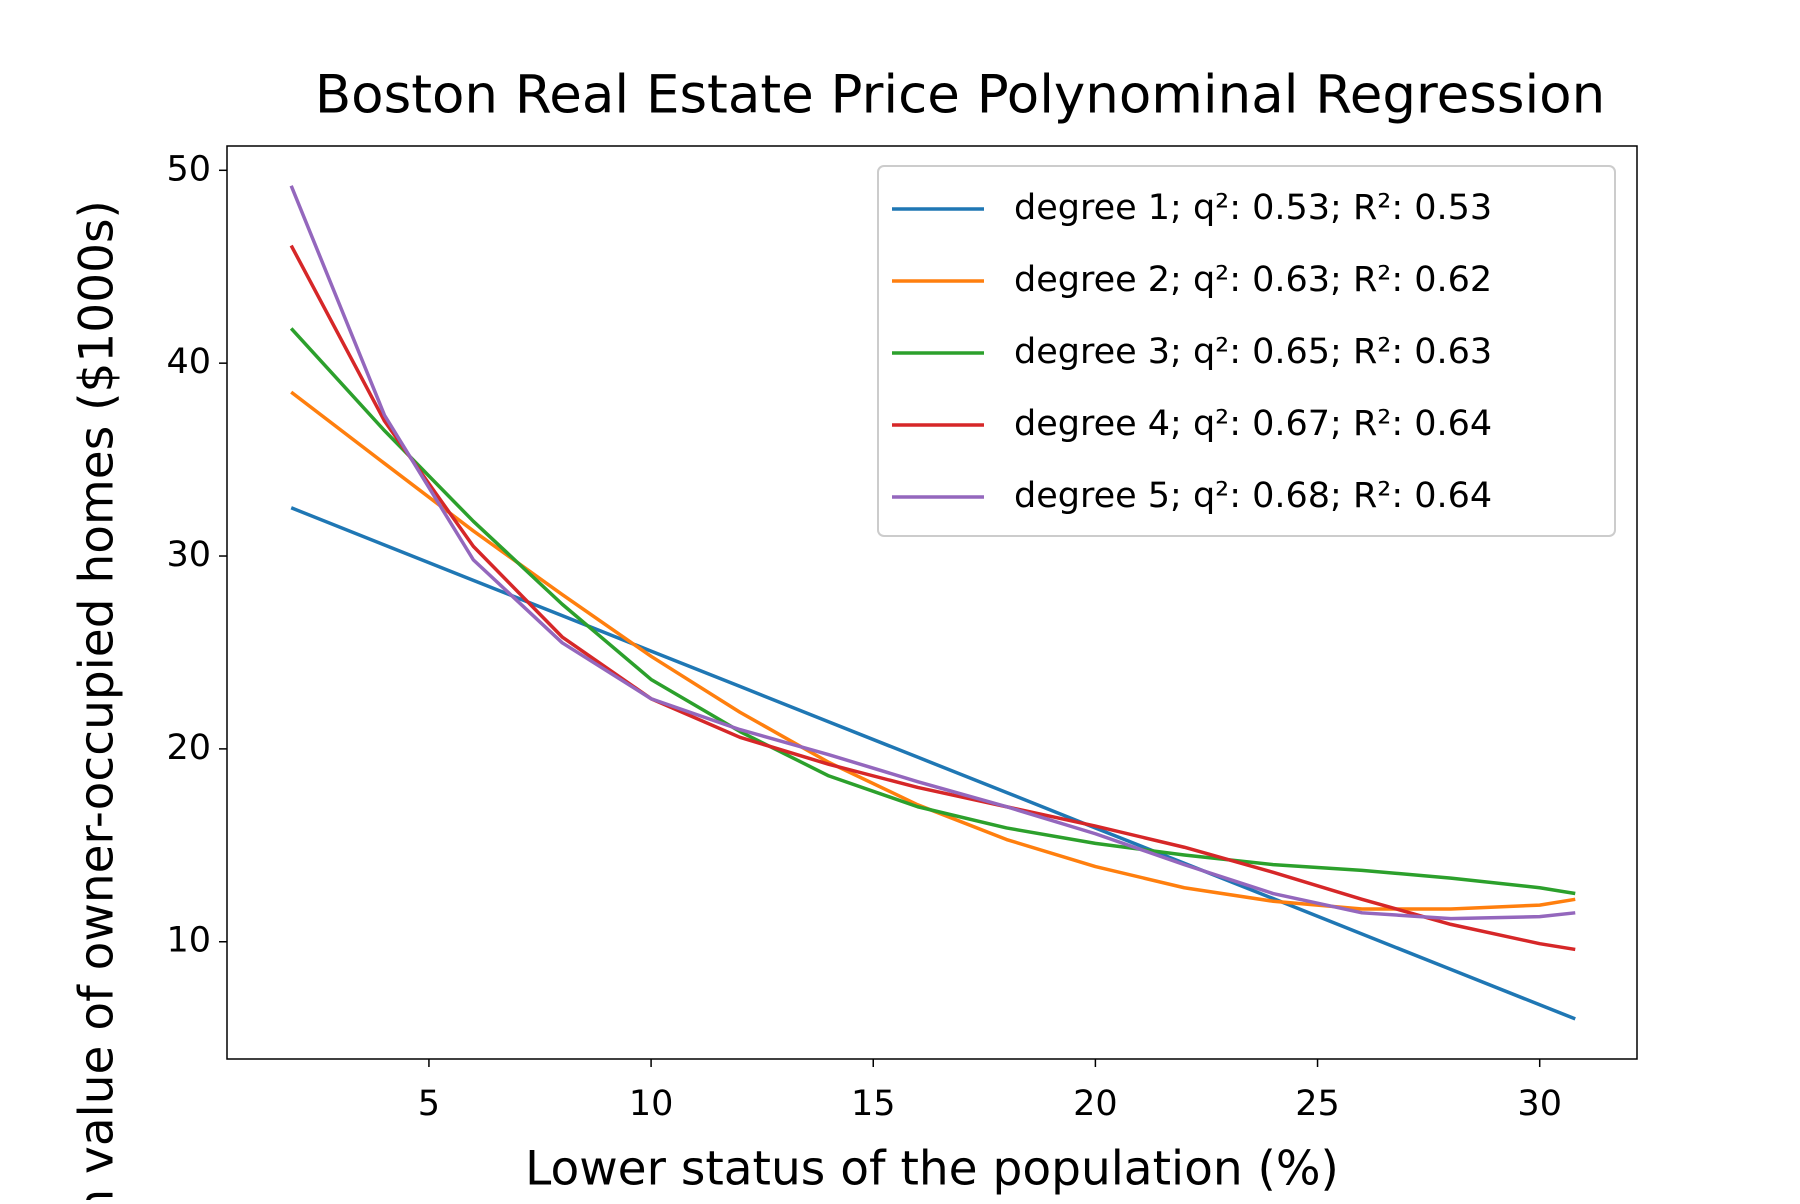 Image resolution: width=1800 pixels, height=1204 pixels. Describe the element at coordinates (1253, 280) in the screenshot. I see `legend-label: degree 2; q²: 0.63; R²: 0.62` at that location.